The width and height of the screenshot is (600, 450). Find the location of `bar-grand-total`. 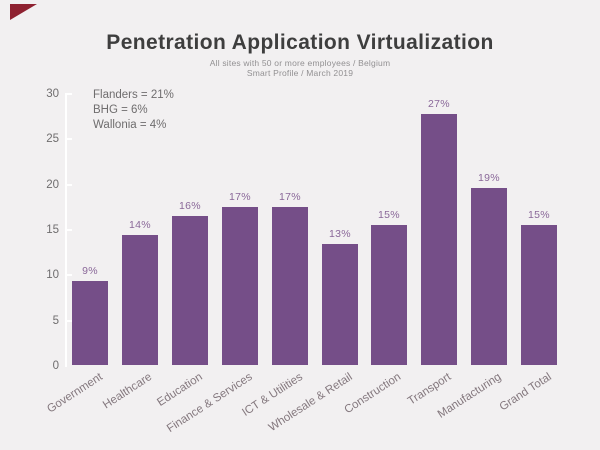

bar-grand-total is located at coordinates (539, 295).